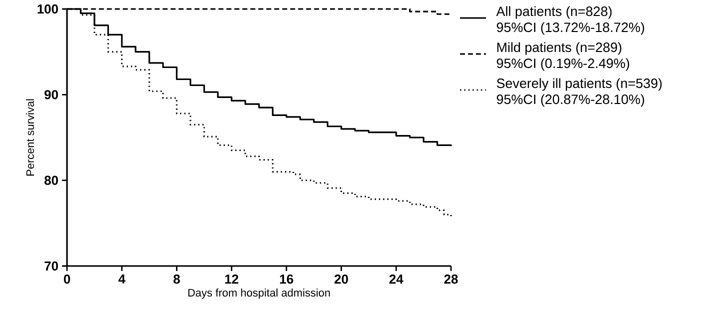 The image size is (709, 324). I want to click on y-tick-label: 100, so click(48, 9).